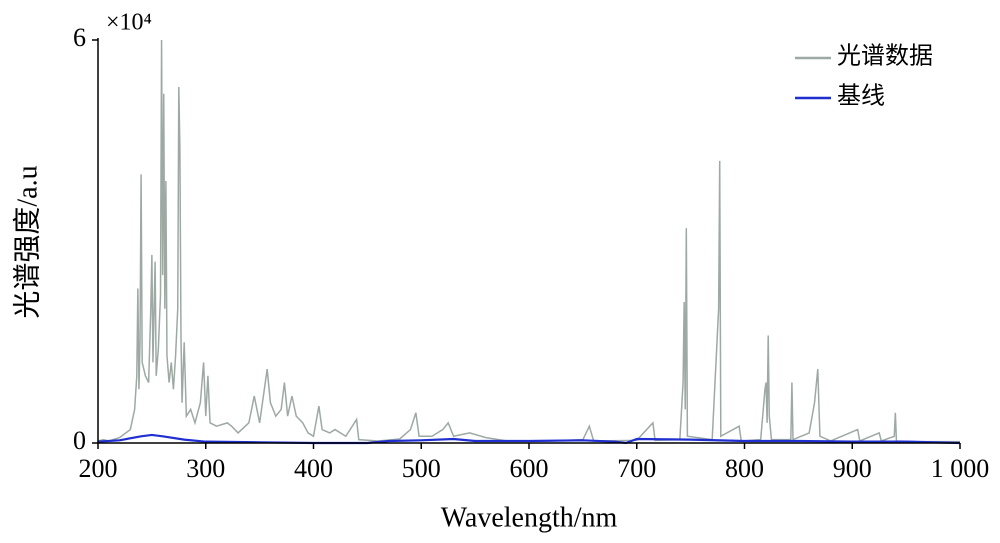 Image resolution: width=1000 pixels, height=543 pixels. Describe the element at coordinates (529, 517) in the screenshot. I see `x-axis-label: Wavelength/nm` at that location.